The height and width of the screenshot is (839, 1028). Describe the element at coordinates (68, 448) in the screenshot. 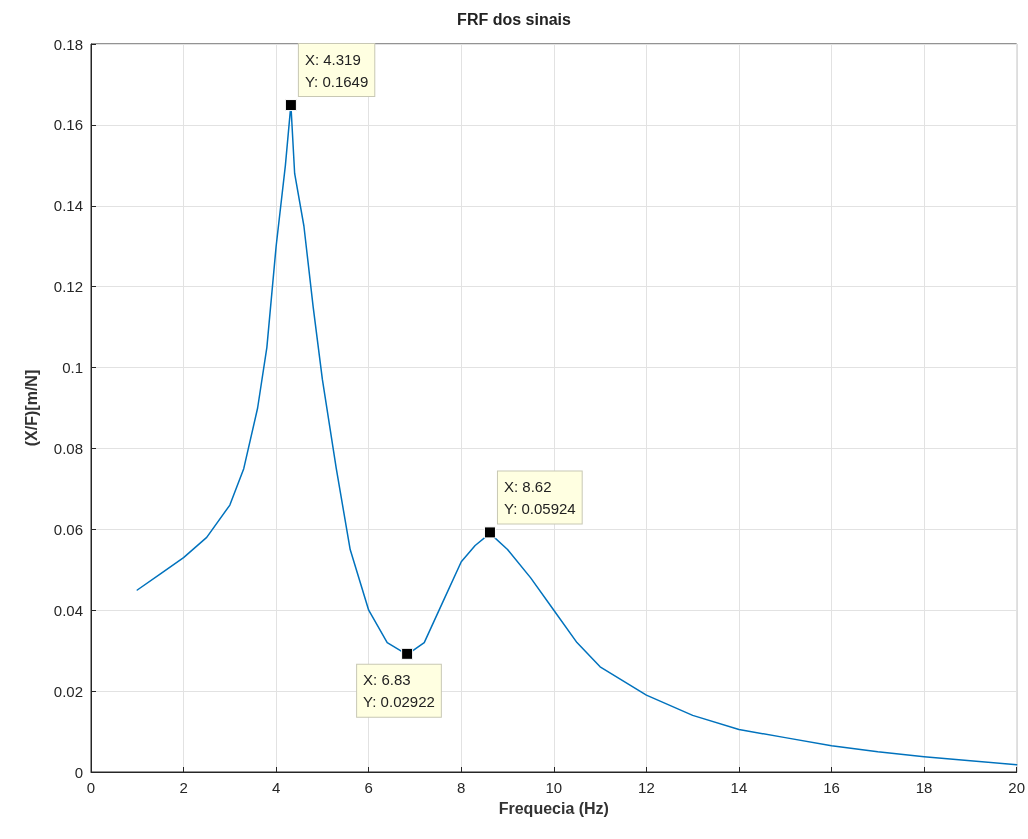

I see `y-tick-label: 0.08` at that location.